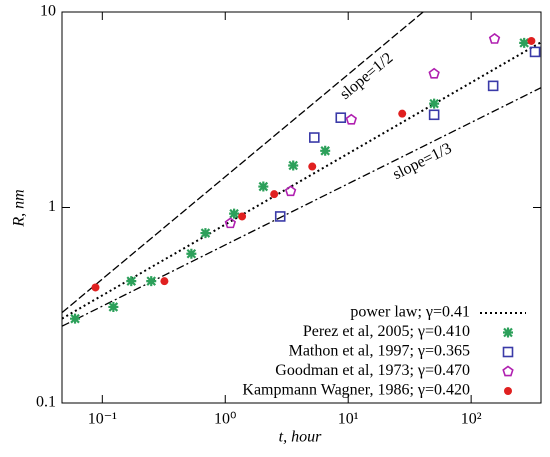  Describe the element at coordinates (348, 419) in the screenshot. I see `x-tick-label: 10¹` at that location.